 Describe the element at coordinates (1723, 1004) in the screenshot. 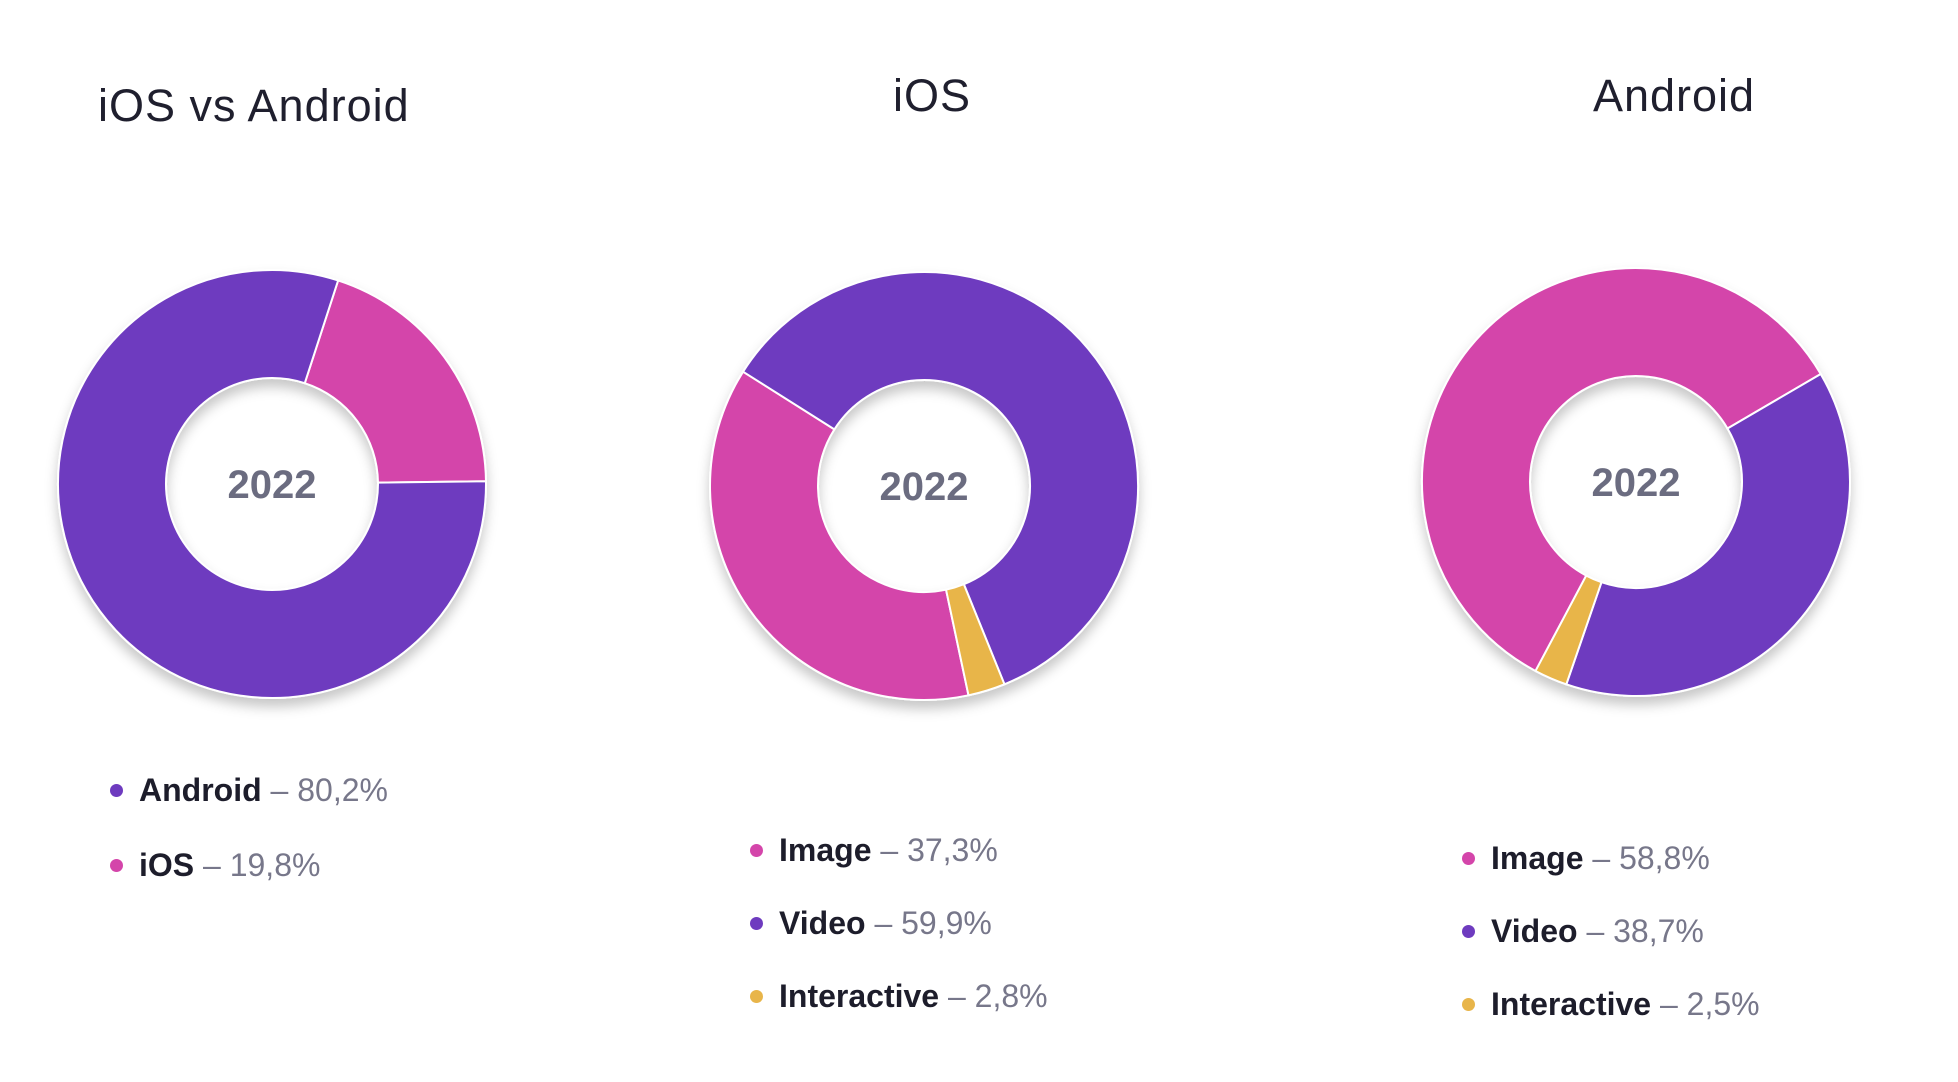

I see `legend-value: 2,5%` at that location.